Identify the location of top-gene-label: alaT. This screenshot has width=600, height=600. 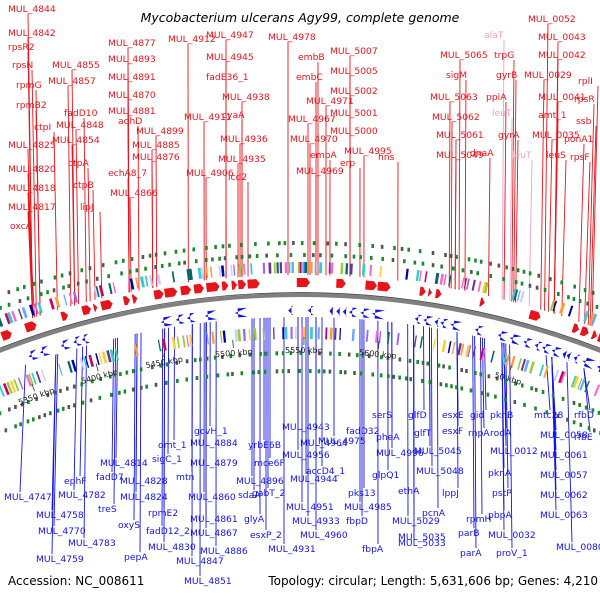
(494, 35).